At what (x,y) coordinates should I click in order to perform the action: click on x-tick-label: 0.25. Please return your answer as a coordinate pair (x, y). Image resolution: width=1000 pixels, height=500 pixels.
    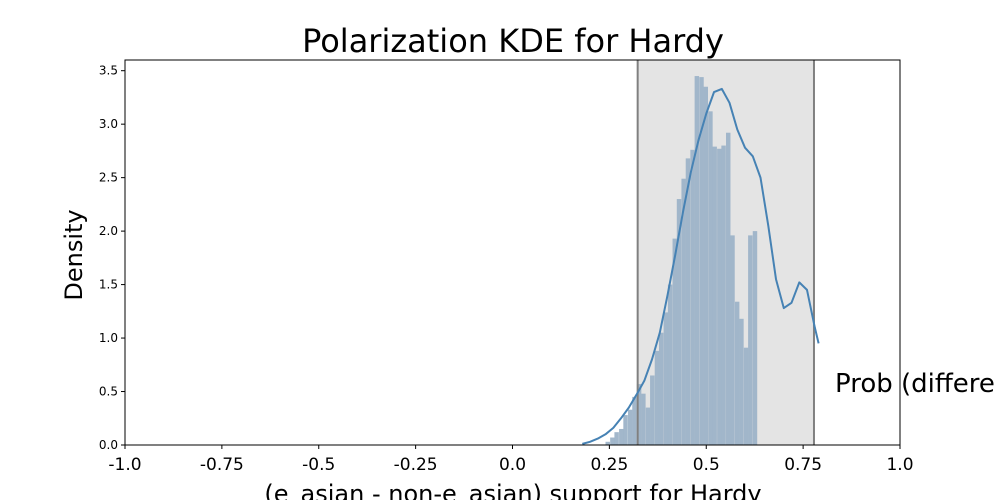
    Looking at the image, I should click on (609, 465).